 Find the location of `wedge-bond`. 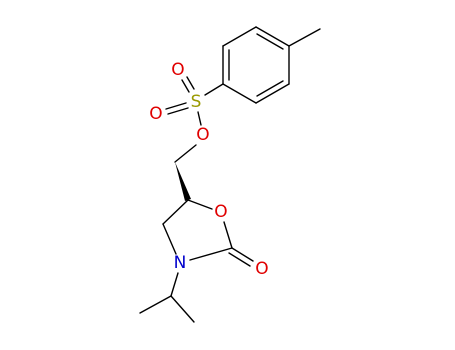

wedge-bond is located at coordinates (183, 181).